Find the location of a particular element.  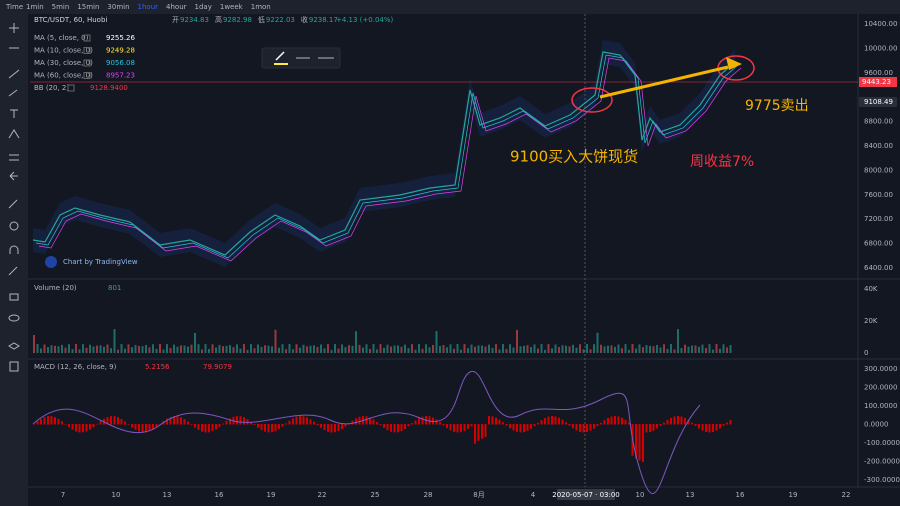

interval-button: 1week is located at coordinates (232, 7).